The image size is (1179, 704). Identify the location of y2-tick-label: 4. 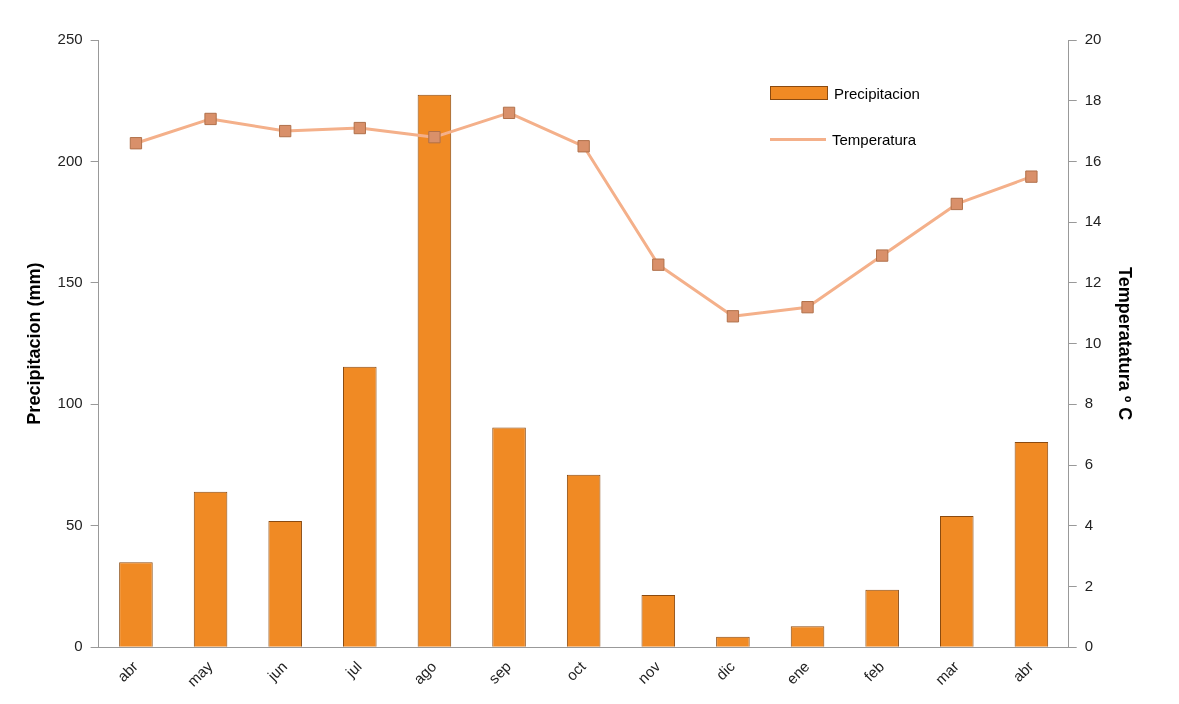
(1089, 524).